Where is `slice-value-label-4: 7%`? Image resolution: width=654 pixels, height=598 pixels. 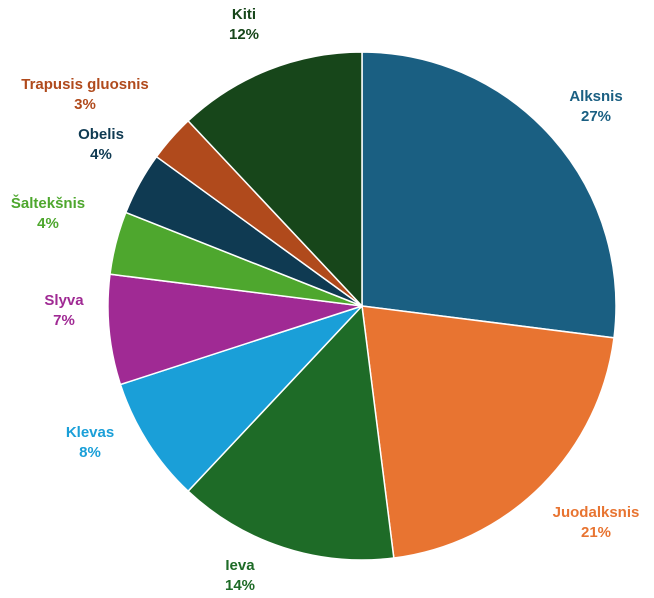 slice-value-label-4: 7% is located at coordinates (64, 320).